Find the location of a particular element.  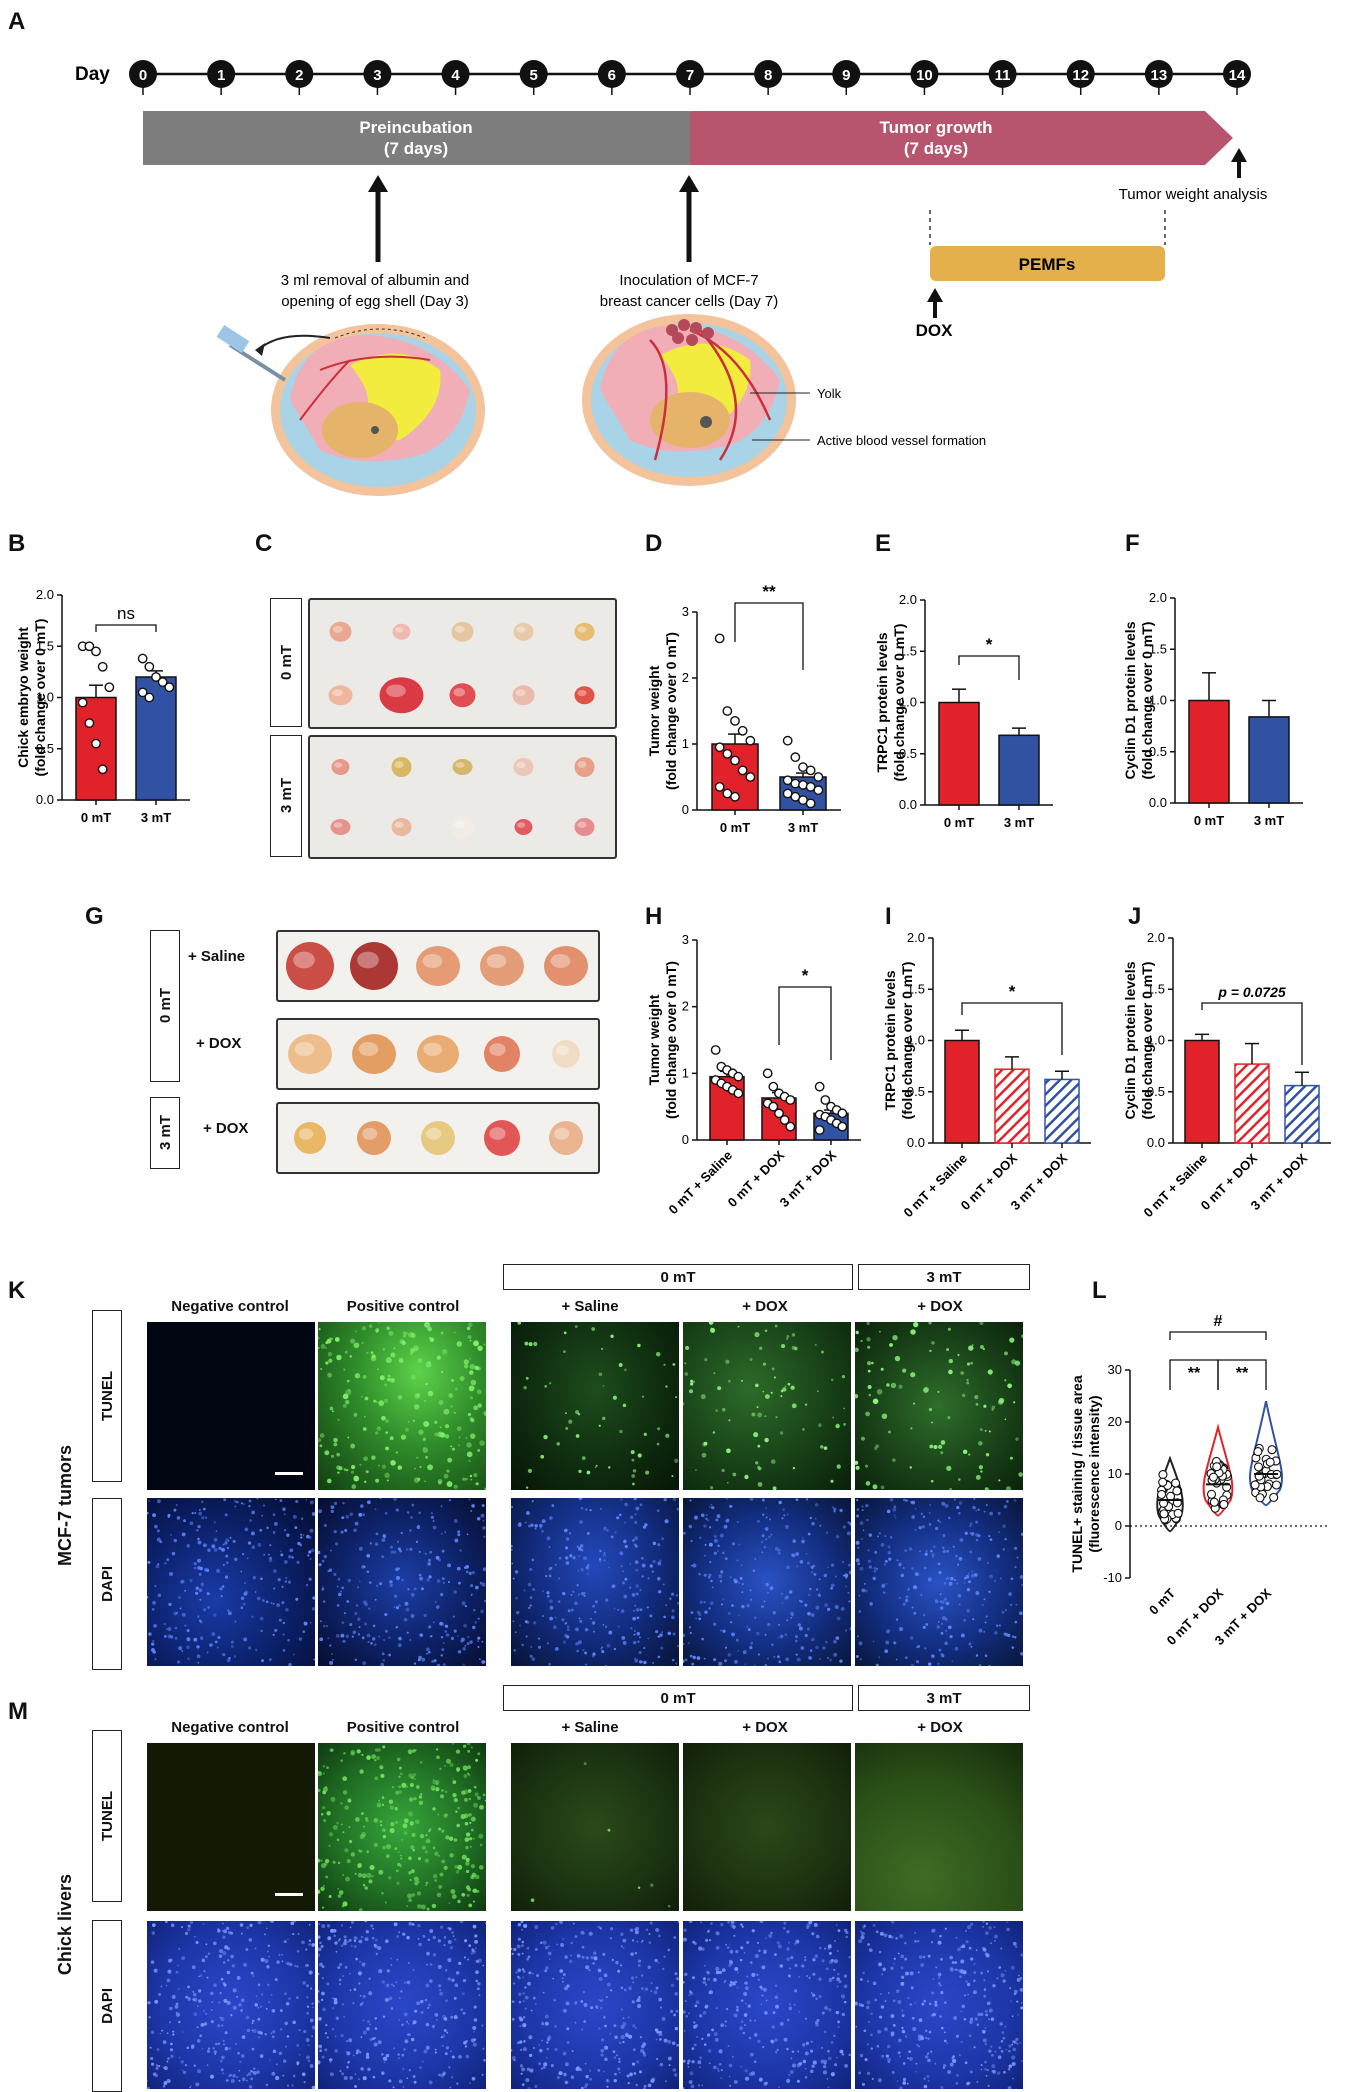

day-node-label-2: 2 is located at coordinates (299, 75).